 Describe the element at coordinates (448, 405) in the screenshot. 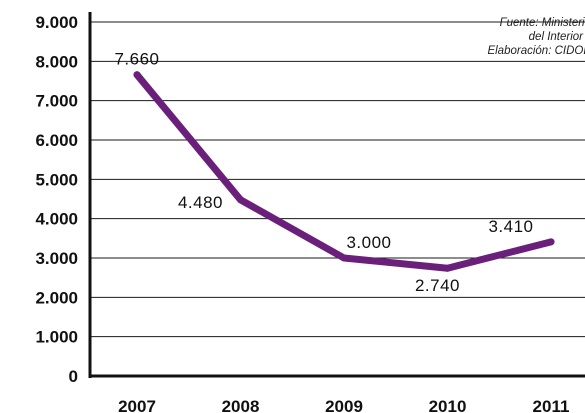

I see `x-tick-label: 2010` at that location.